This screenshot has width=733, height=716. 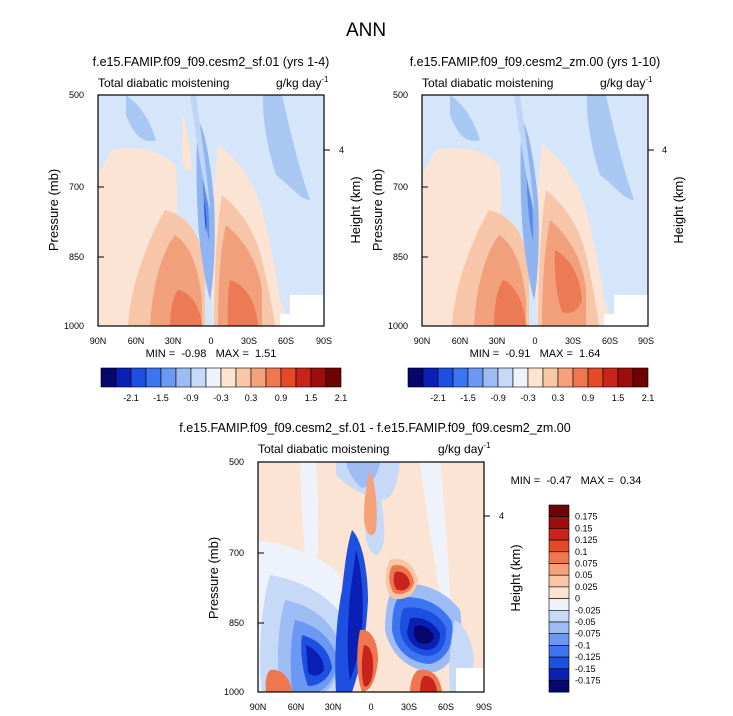 I want to click on colorbar-tick-label: -2.1, so click(x=438, y=398).